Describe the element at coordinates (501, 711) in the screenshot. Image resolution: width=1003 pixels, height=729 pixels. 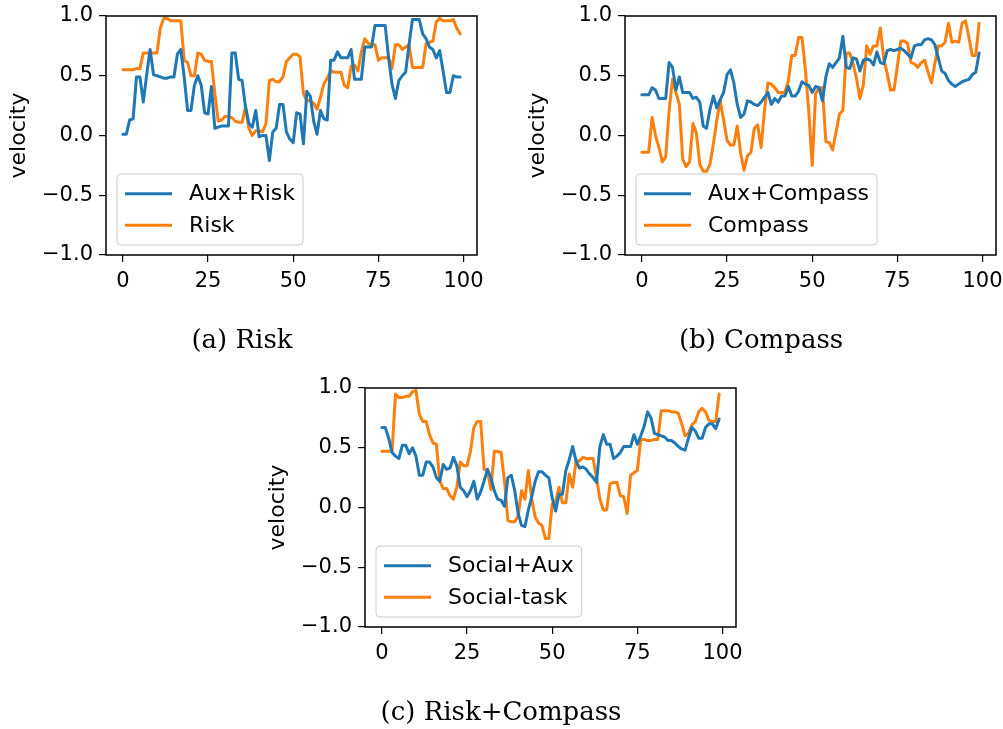
I see `text: (c) Risk+Compass` at that location.